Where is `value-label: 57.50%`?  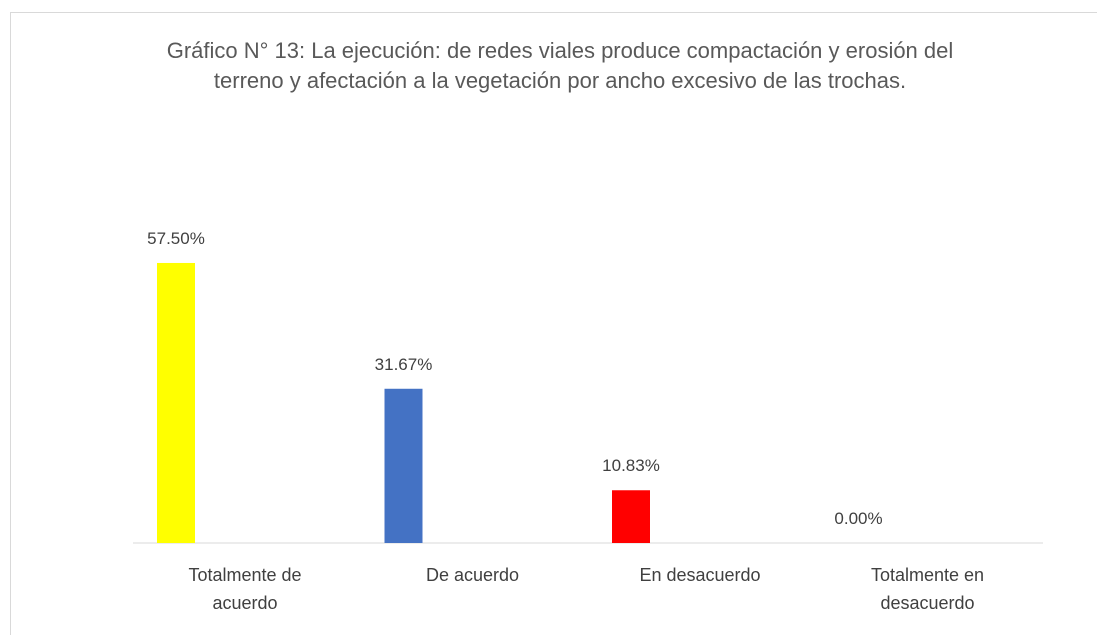
value-label: 57.50% is located at coordinates (176, 238).